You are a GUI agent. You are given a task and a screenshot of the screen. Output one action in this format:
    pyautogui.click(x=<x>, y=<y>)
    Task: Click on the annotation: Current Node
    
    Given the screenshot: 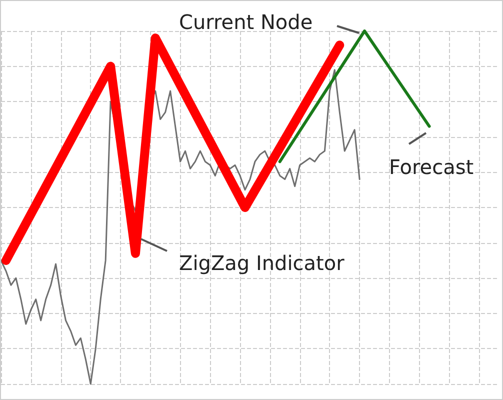 What is the action you would take?
    pyautogui.click(x=246, y=22)
    